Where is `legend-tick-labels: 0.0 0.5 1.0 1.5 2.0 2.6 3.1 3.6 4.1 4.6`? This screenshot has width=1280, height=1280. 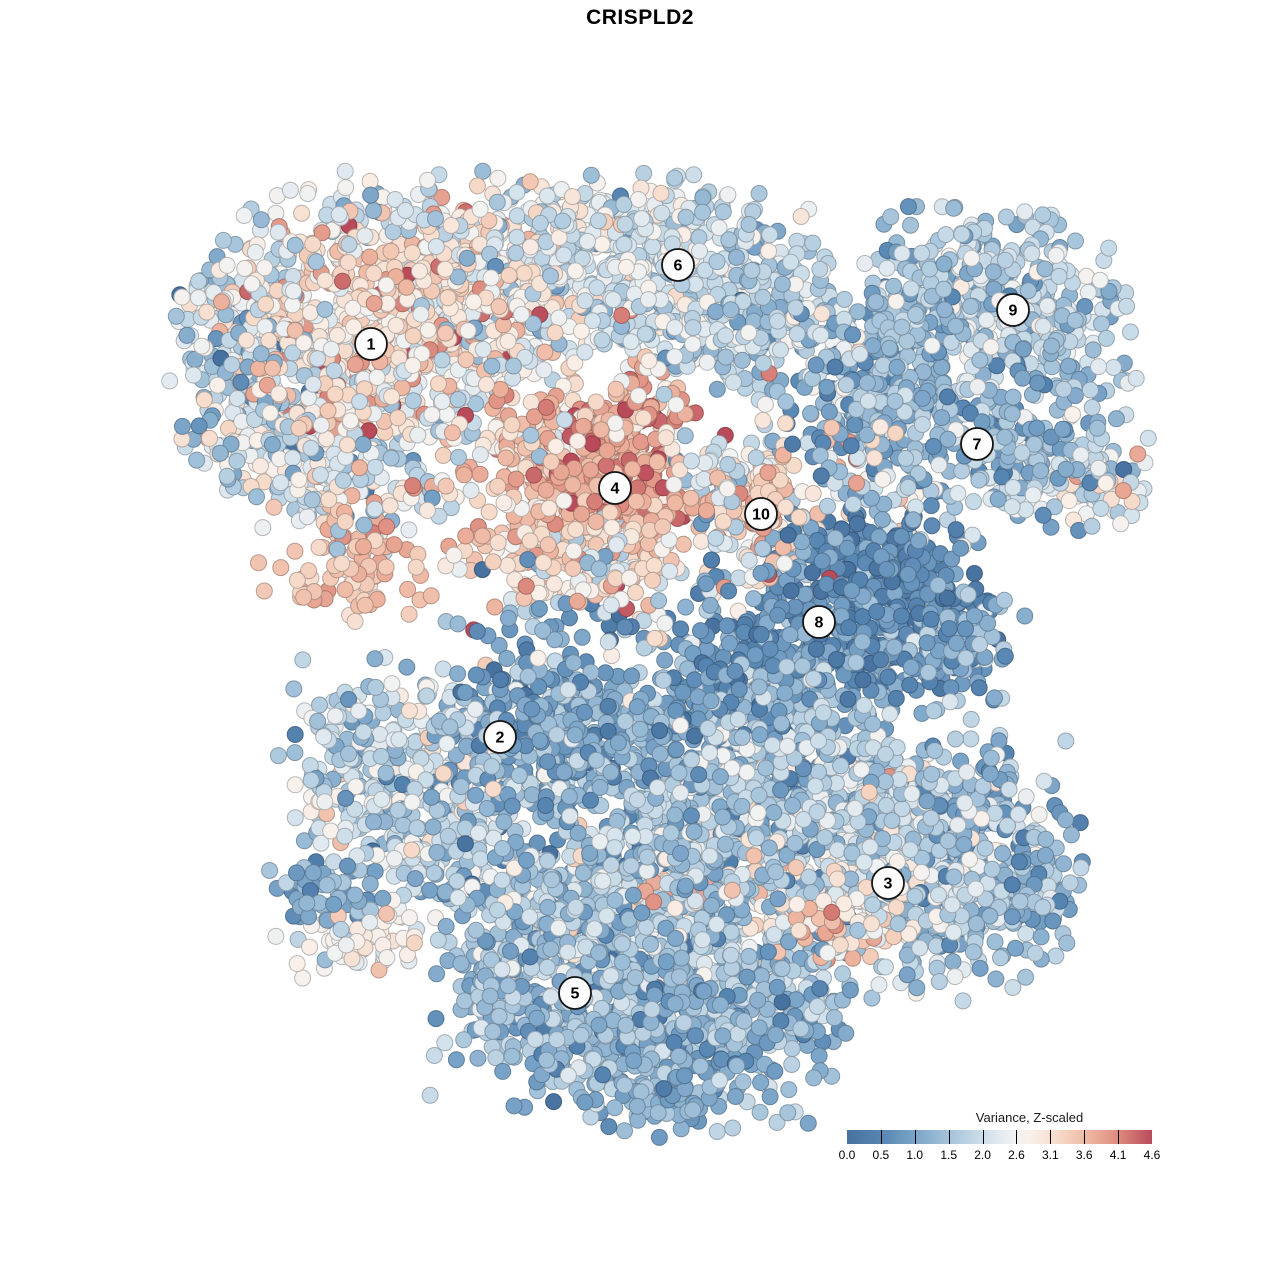 legend-tick-labels: 0.0 0.5 1.0 1.5 2.0 2.6 3.1 3.6 4.1 4.6 is located at coordinates (1000, 1156).